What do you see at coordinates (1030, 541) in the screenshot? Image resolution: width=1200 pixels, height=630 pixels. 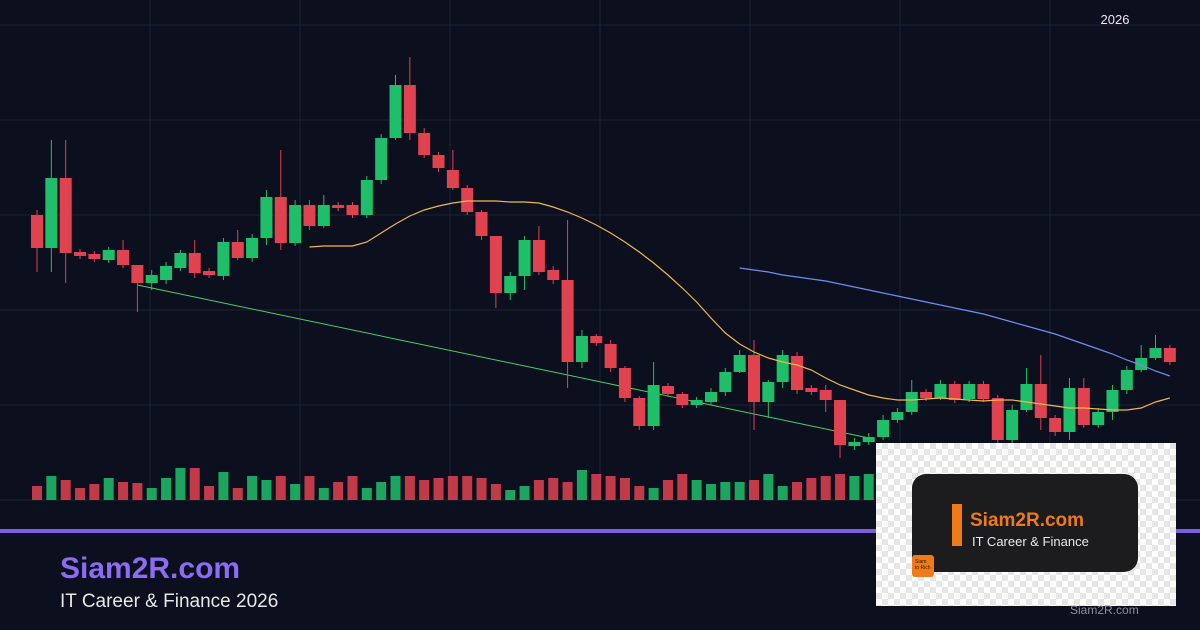 I see `card-subtitle: IT Career & Finance` at bounding box center [1030, 541].